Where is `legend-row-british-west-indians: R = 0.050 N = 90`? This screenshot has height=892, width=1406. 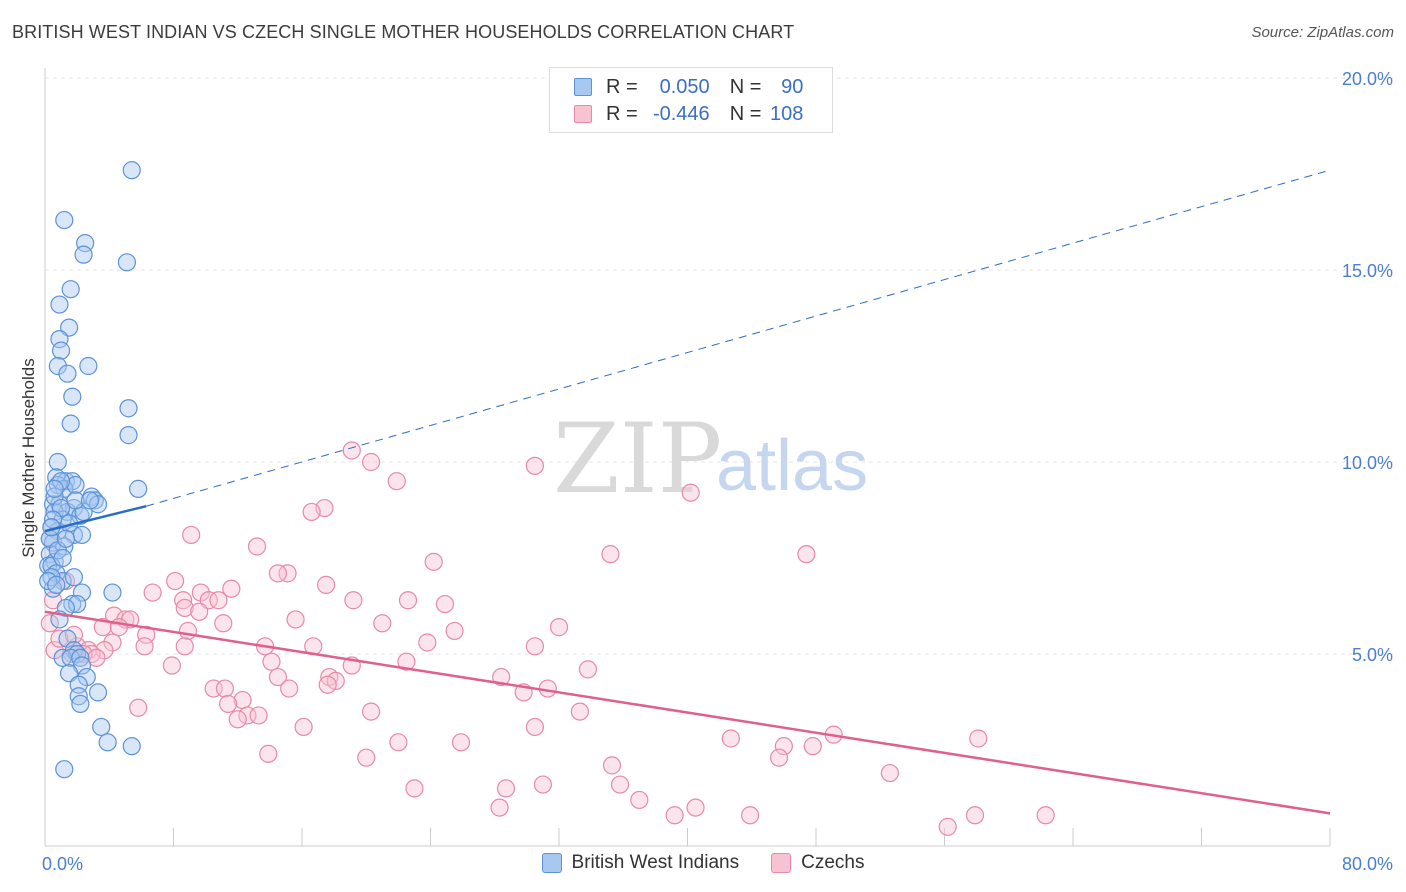
legend-row-british-west-indians: R = 0.050 N = 90 is located at coordinates (688, 87).